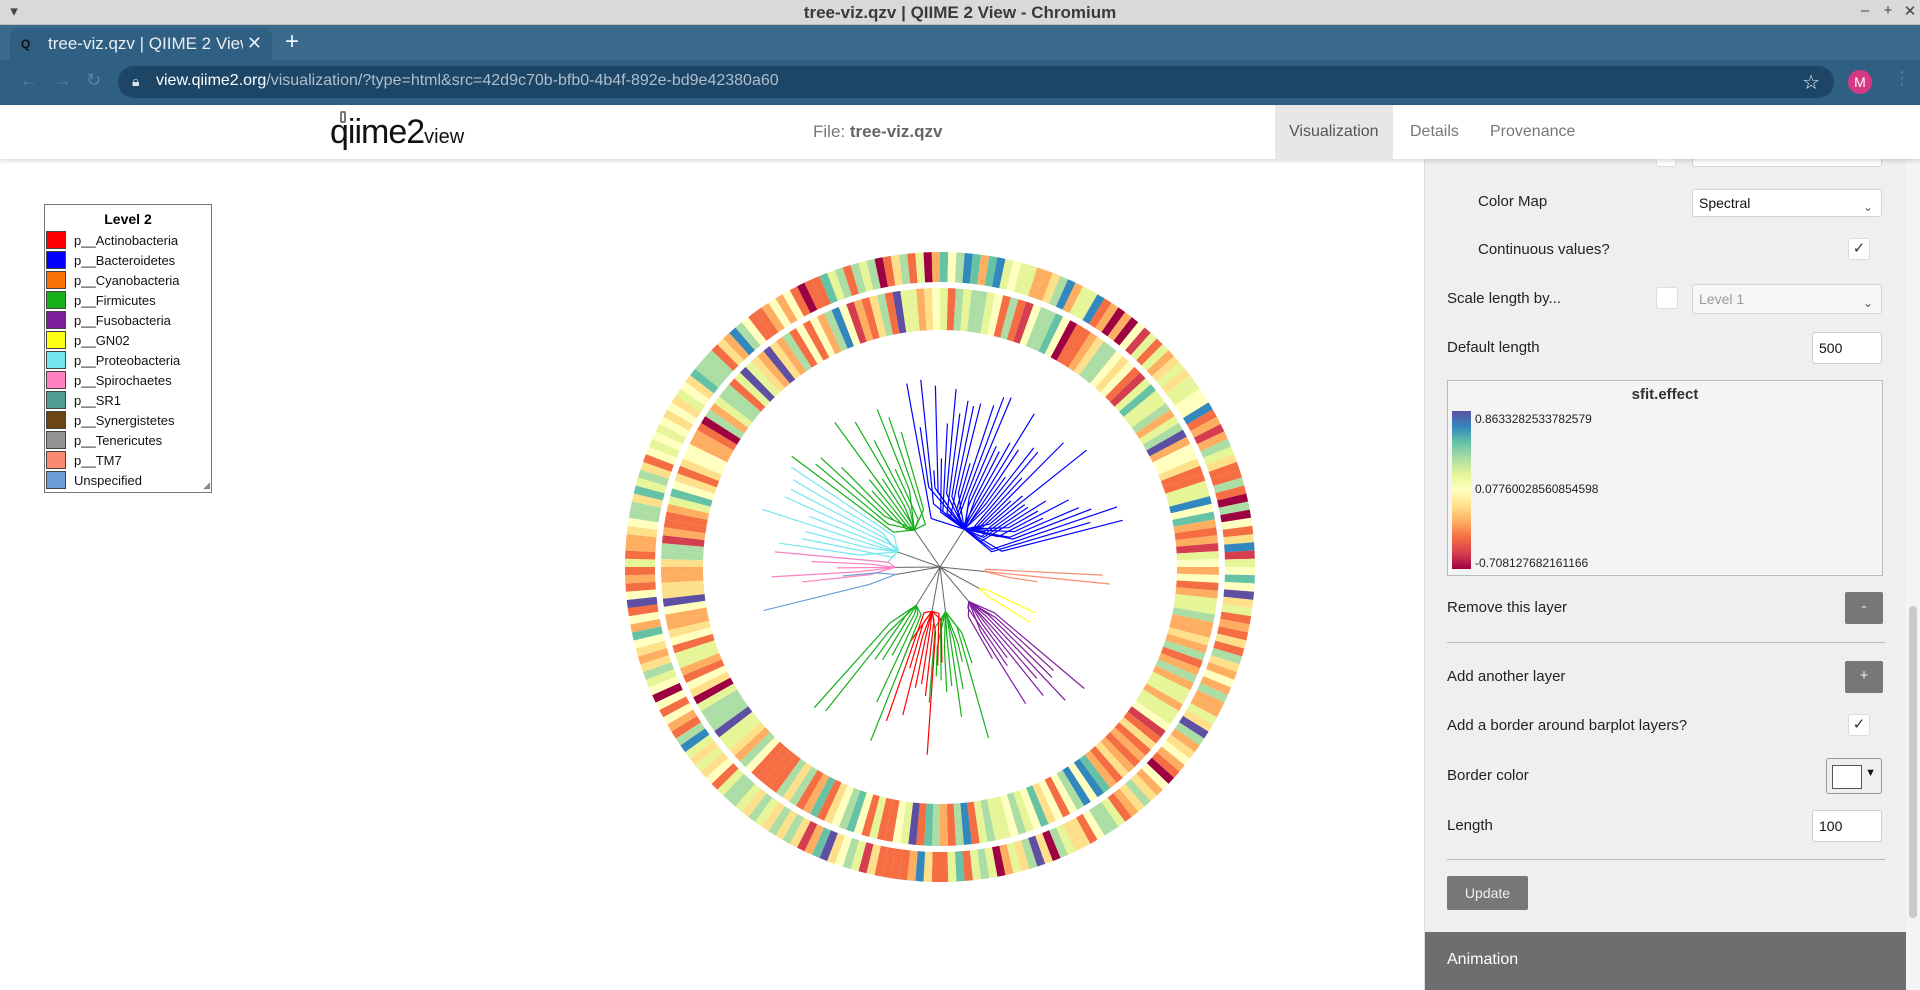  Describe the element at coordinates (1487, 893) in the screenshot. I see `update-button: Update` at that location.